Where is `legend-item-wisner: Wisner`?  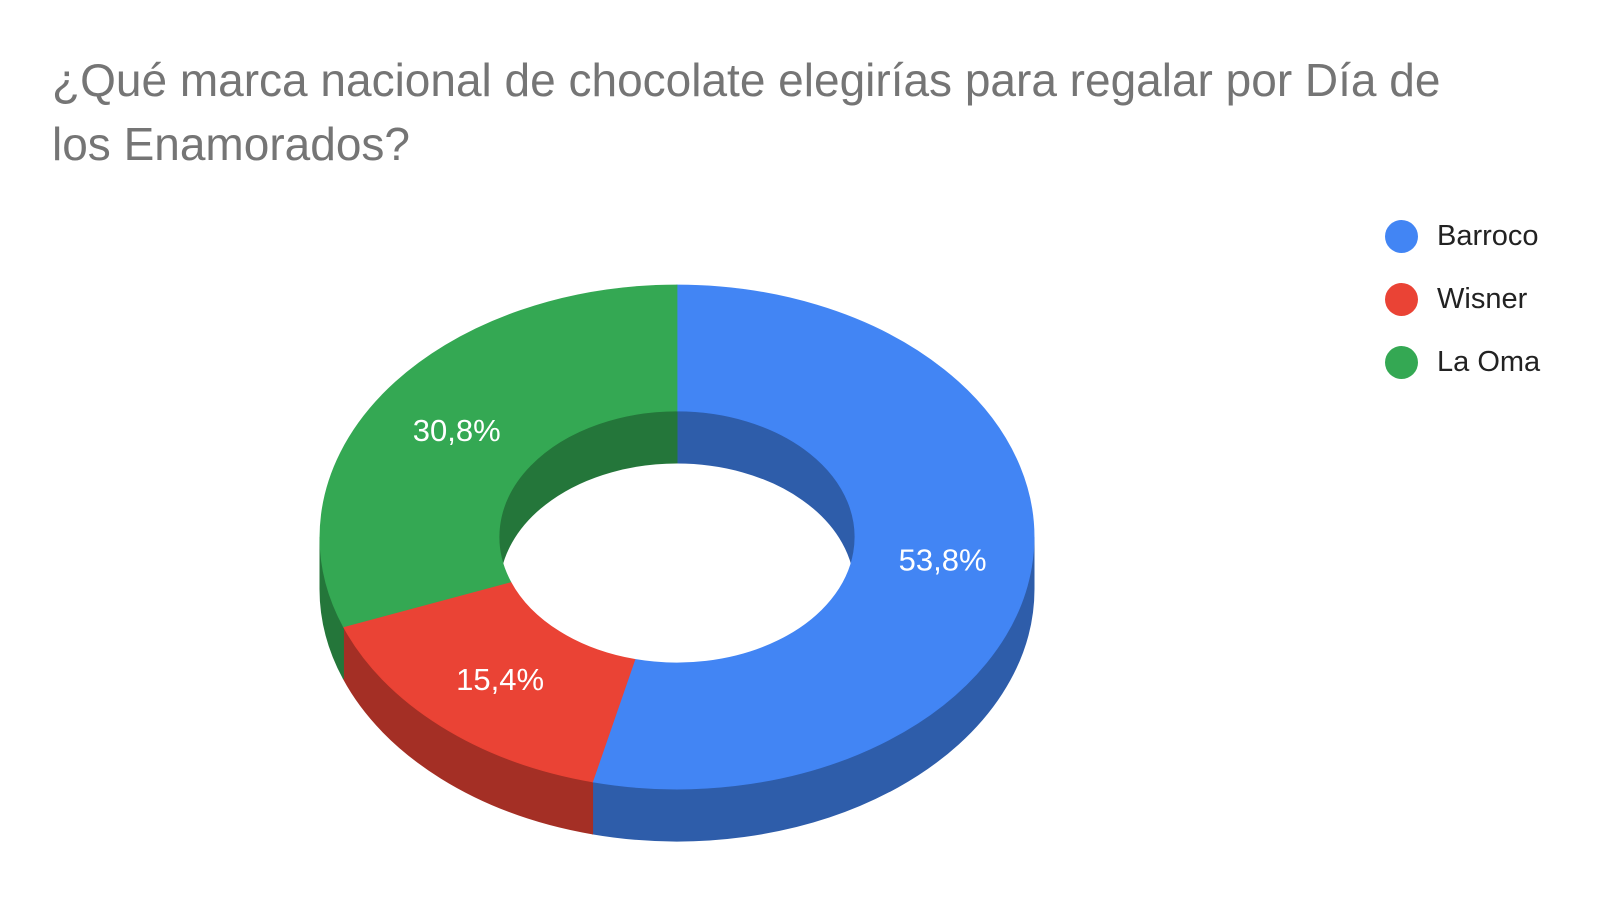
legend-item-wisner: Wisner is located at coordinates (1462, 299).